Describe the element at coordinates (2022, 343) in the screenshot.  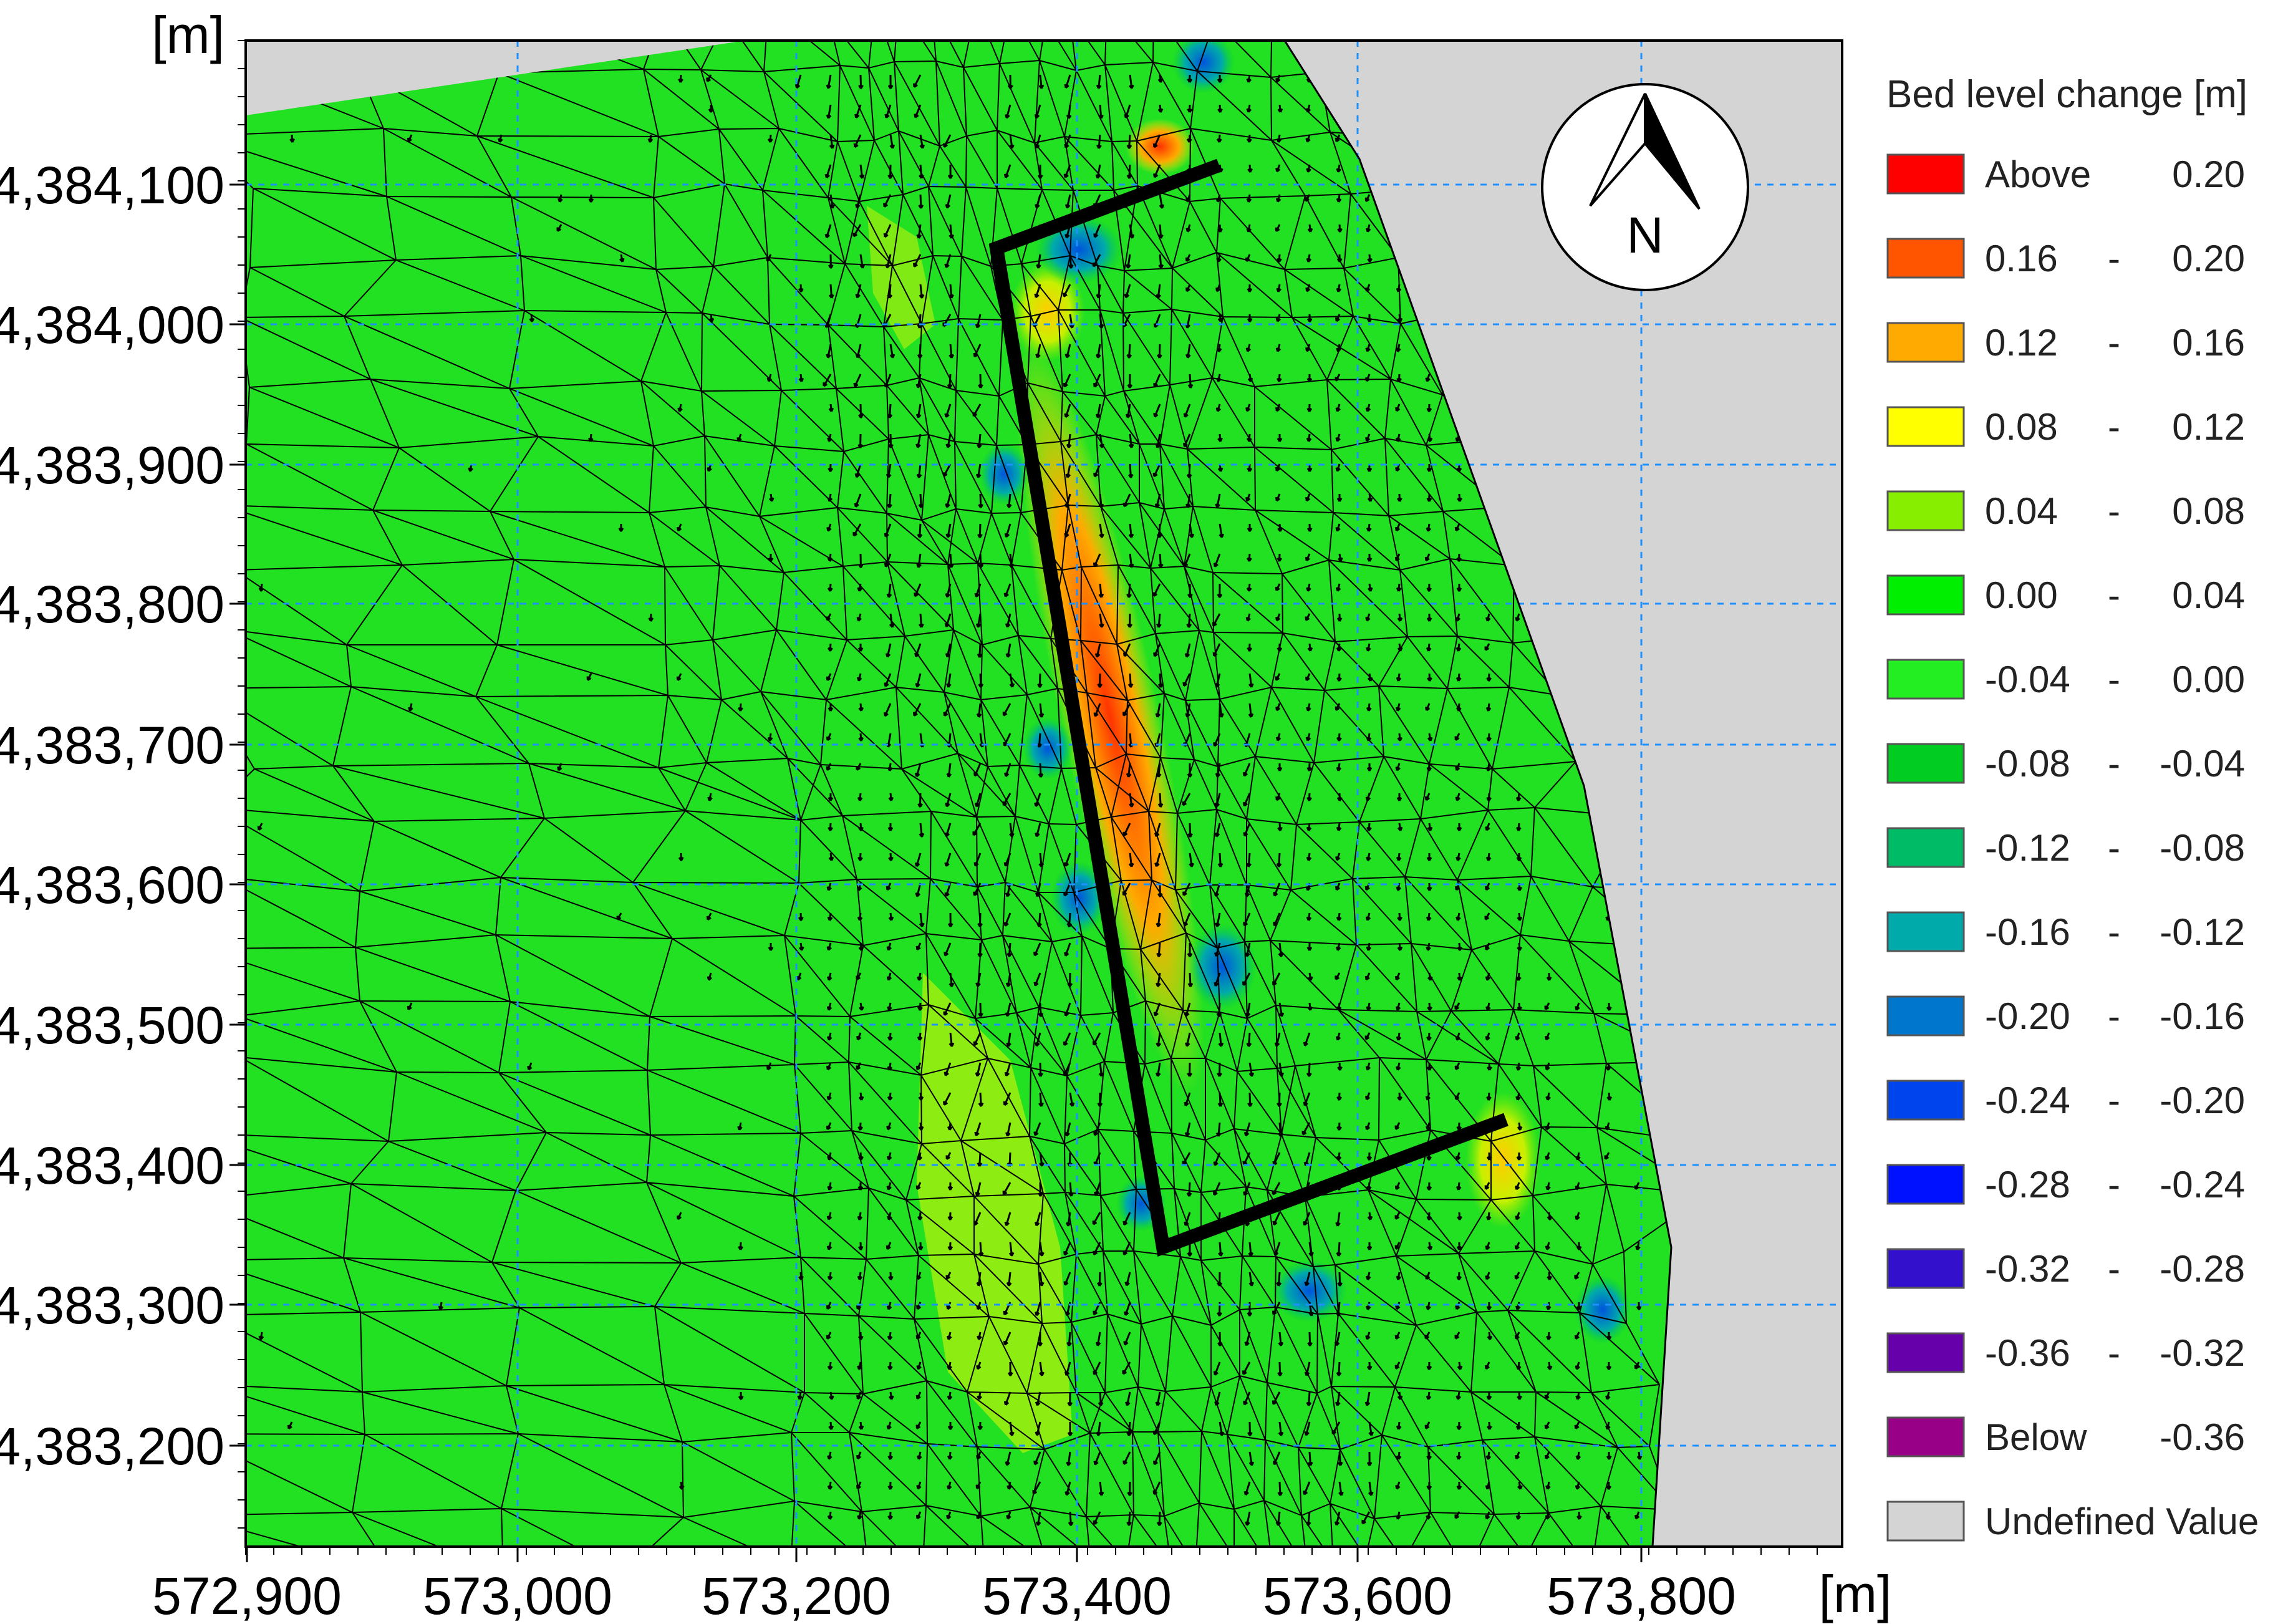
I see `legend-low: 0.12` at that location.